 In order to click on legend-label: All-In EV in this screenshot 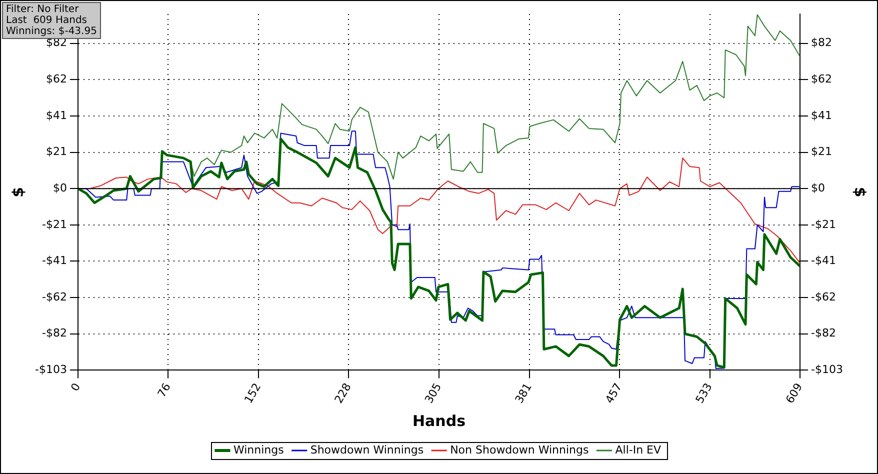, I will do `click(638, 449)`.